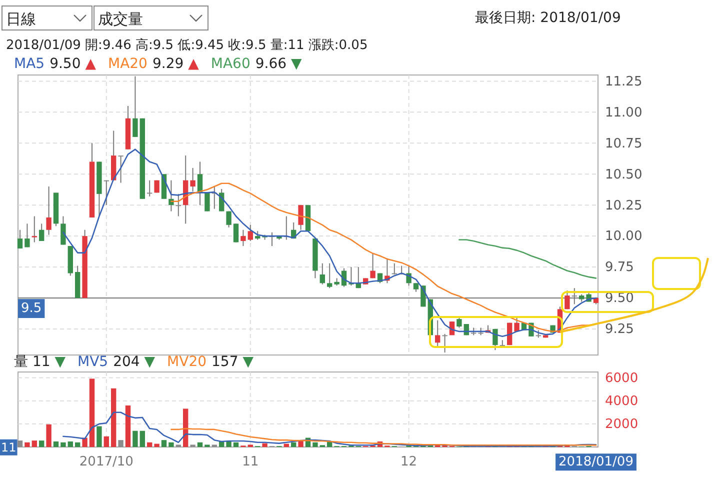 The height and width of the screenshot is (479, 720). What do you see at coordinates (29, 64) in the screenshot?
I see `text: MA5` at bounding box center [29, 64].